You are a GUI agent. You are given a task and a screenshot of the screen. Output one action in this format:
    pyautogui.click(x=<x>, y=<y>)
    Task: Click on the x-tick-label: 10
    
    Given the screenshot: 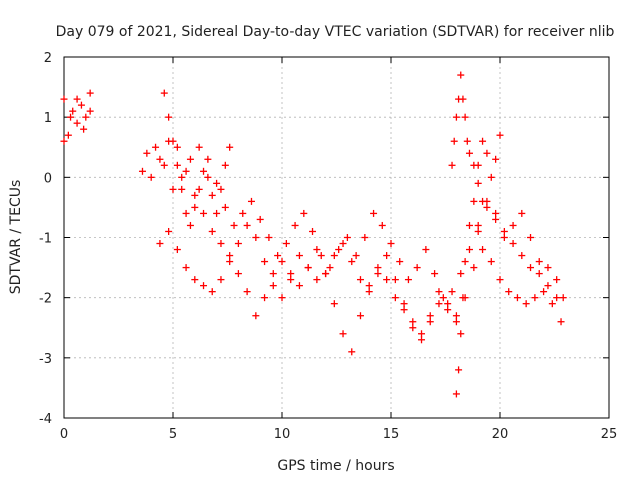 What is the action you would take?
    pyautogui.click(x=282, y=434)
    